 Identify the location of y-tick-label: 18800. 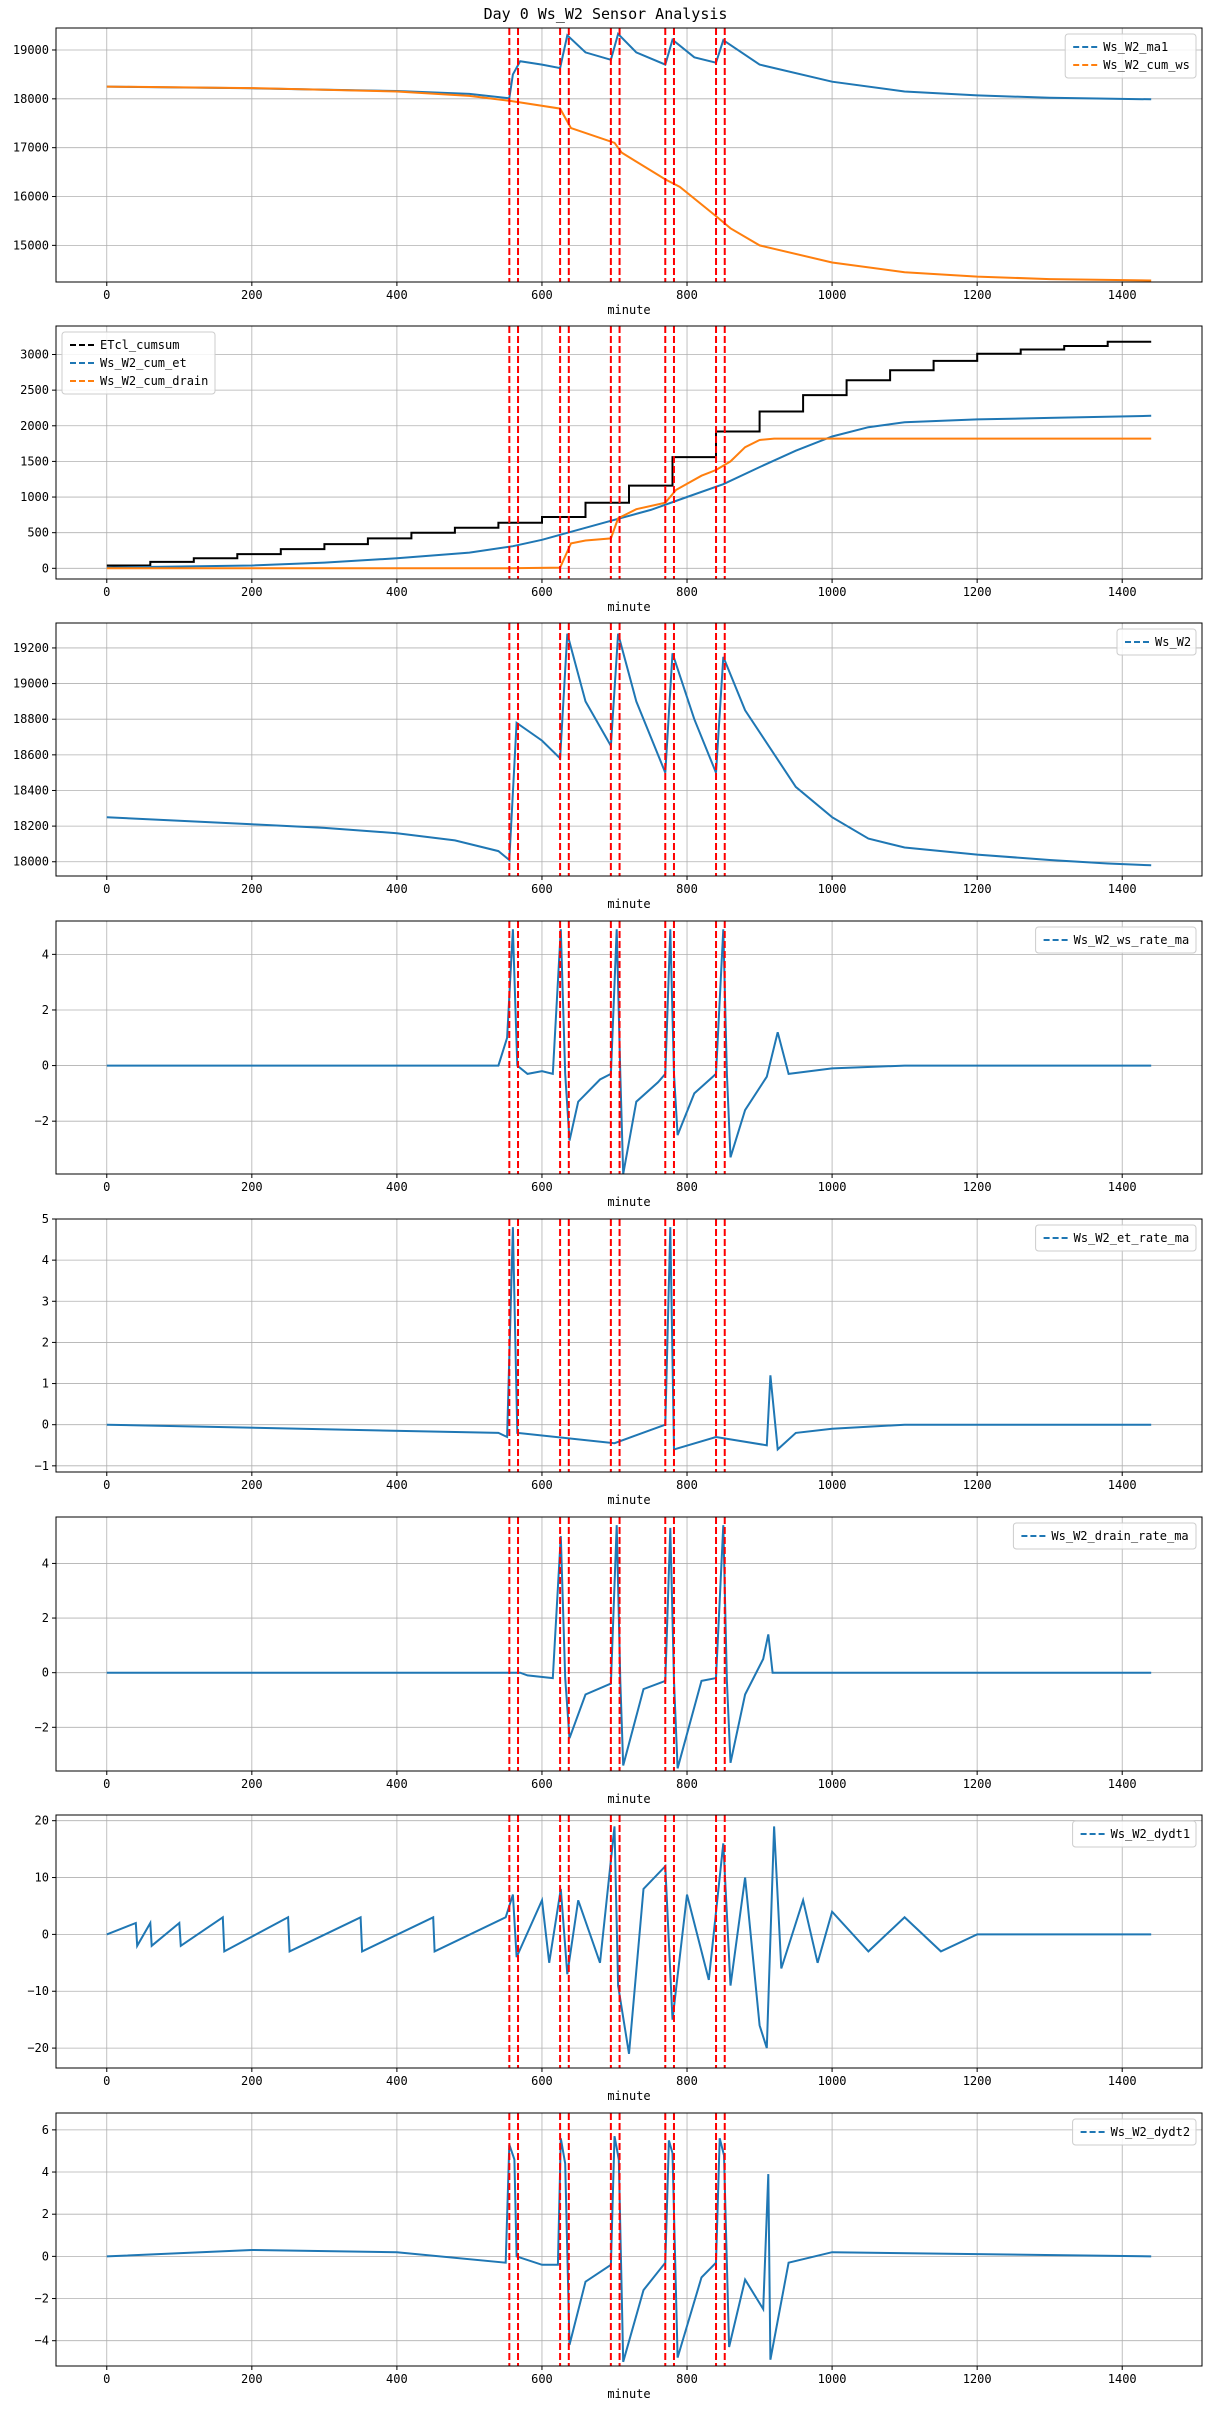
(31, 719).